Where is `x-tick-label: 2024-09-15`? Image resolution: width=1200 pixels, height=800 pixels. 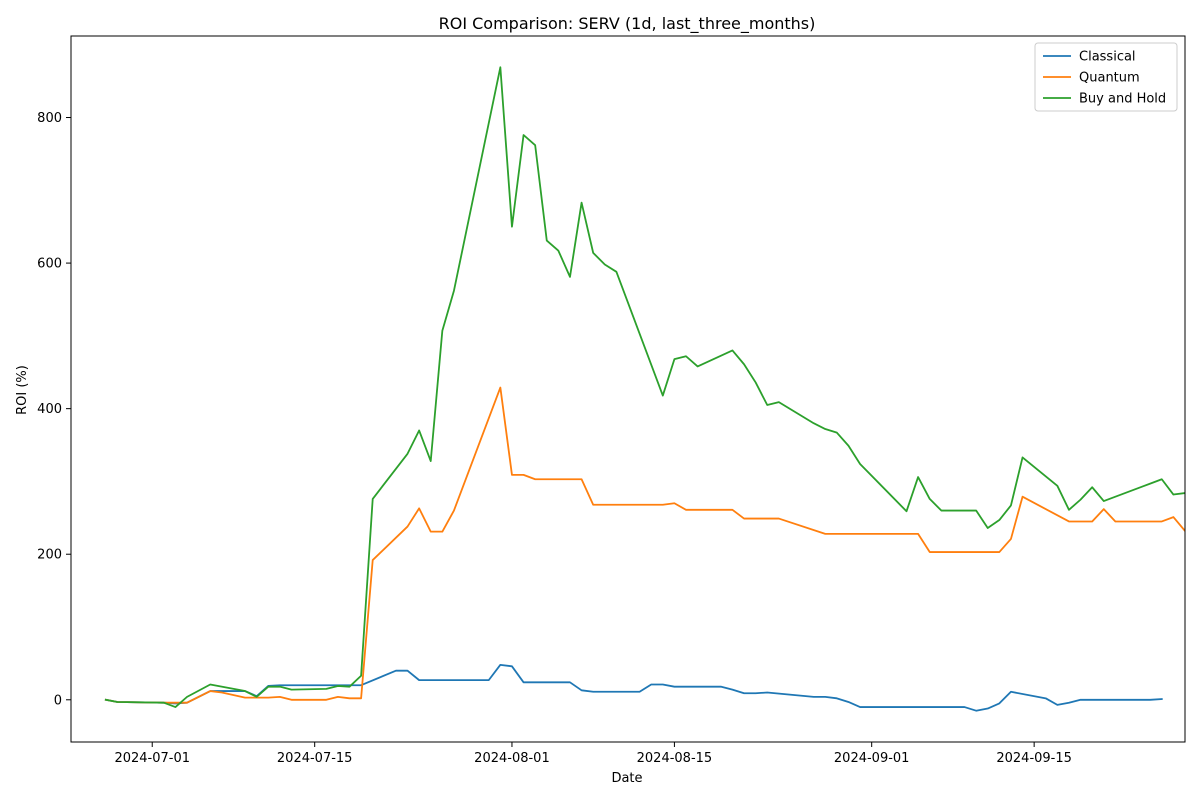
x-tick-label: 2024-09-15 is located at coordinates (1034, 758).